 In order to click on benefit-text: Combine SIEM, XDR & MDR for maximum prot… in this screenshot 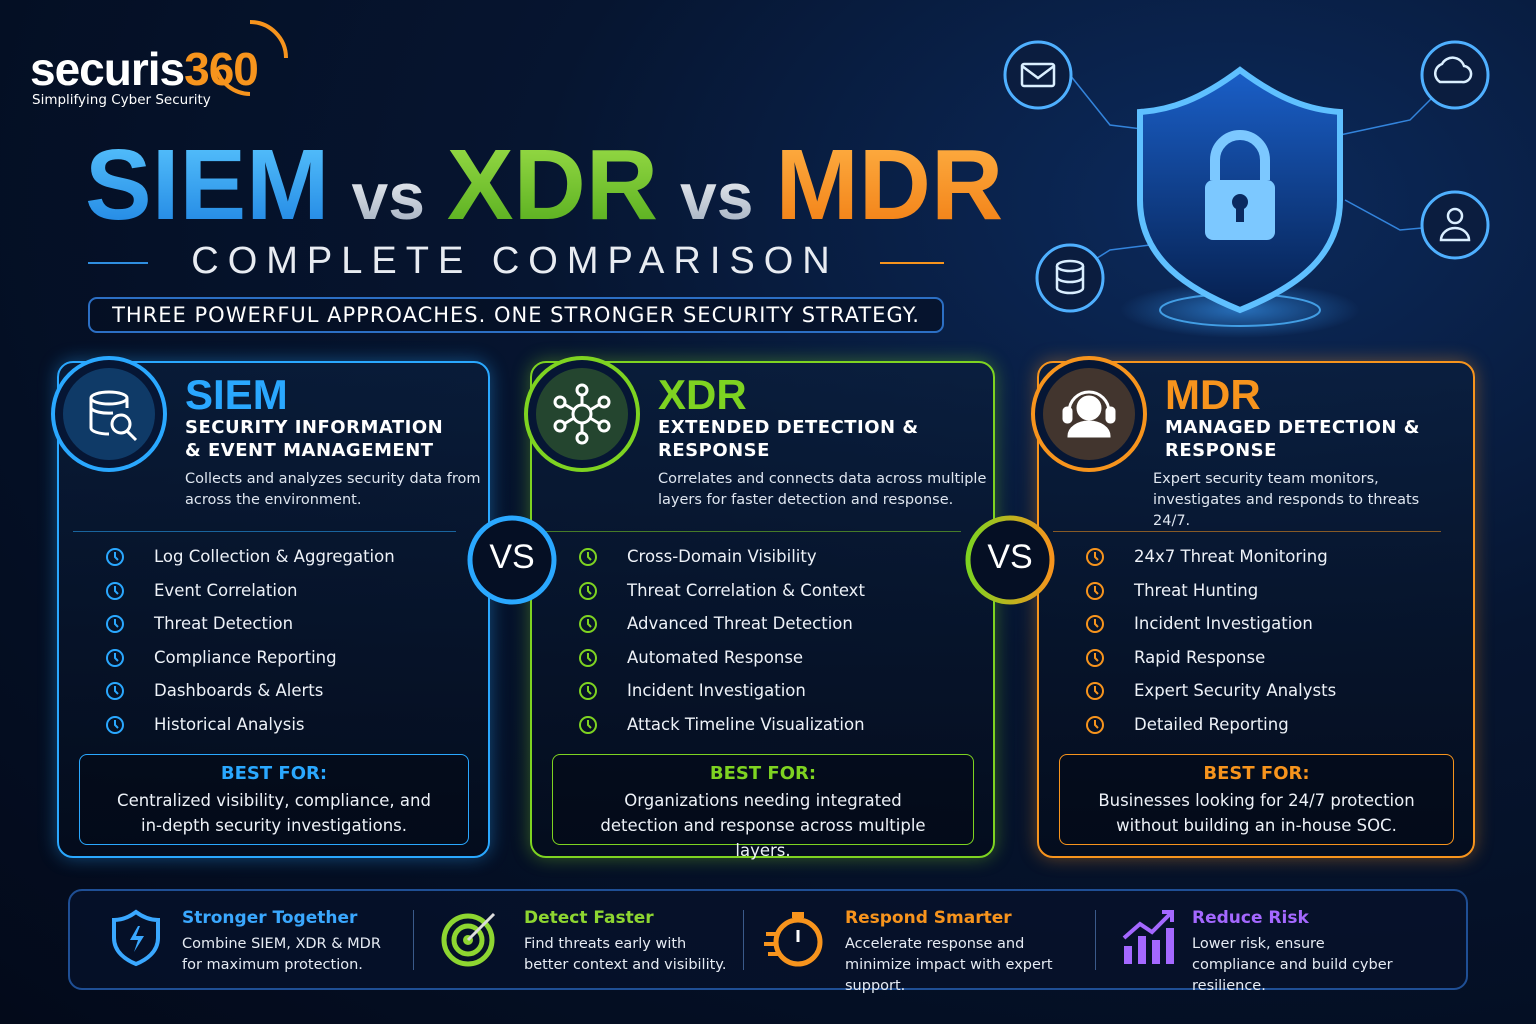, I will do `click(281, 954)`.